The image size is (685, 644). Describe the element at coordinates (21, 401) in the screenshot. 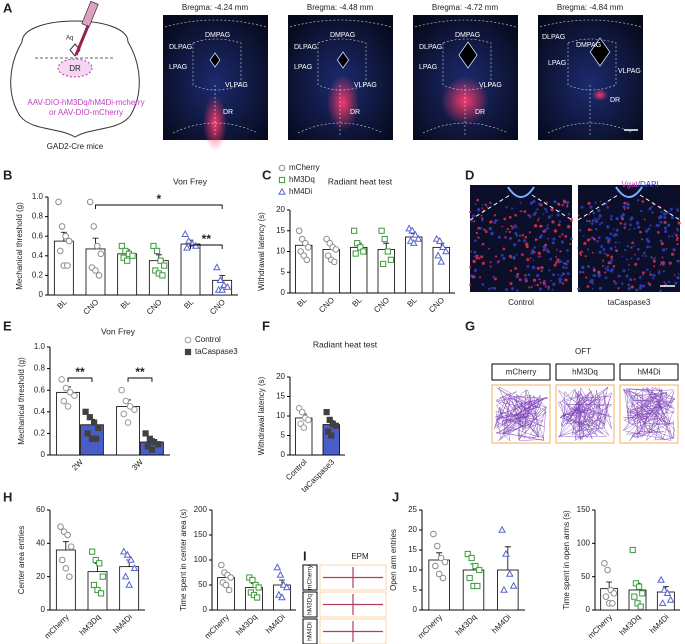

I see `y-axis-label: Mechanical threshold (g)` at that location.